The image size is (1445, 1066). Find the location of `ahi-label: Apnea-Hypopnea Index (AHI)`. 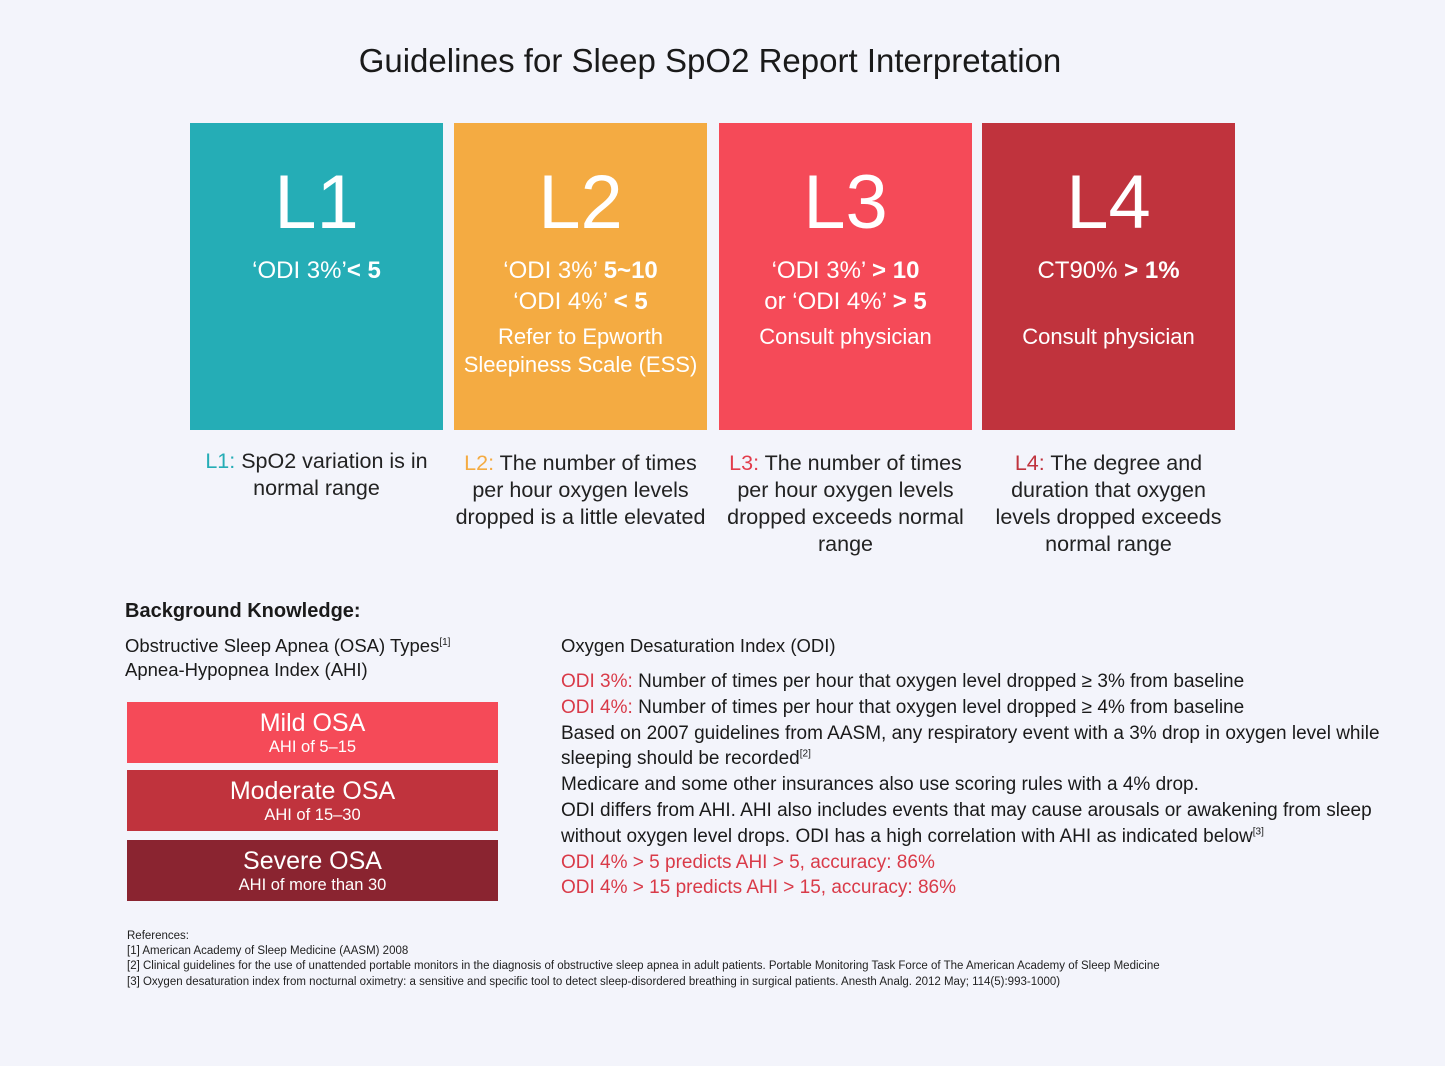

ahi-label: Apnea-Hypopnea Index (AHI) is located at coordinates (246, 669).